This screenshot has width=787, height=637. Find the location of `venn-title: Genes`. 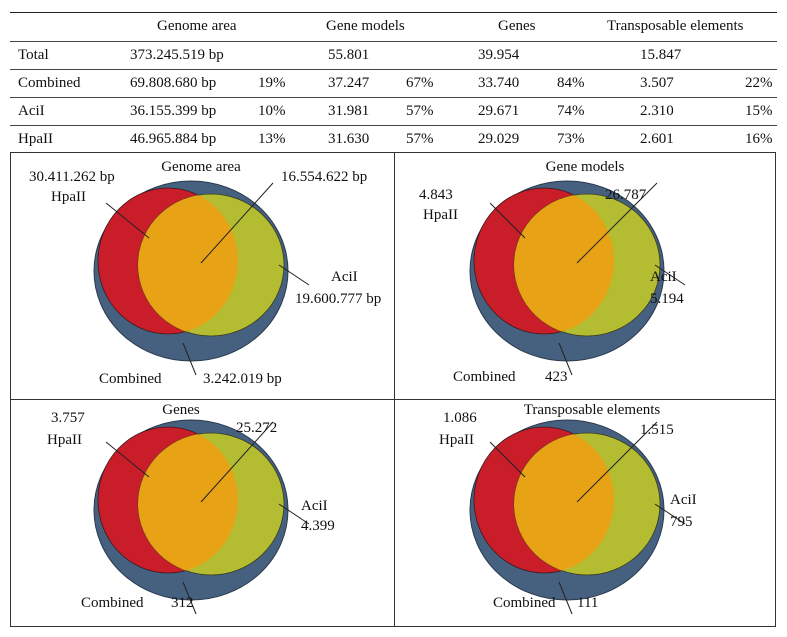

venn-title: Genes is located at coordinates (181, 410).